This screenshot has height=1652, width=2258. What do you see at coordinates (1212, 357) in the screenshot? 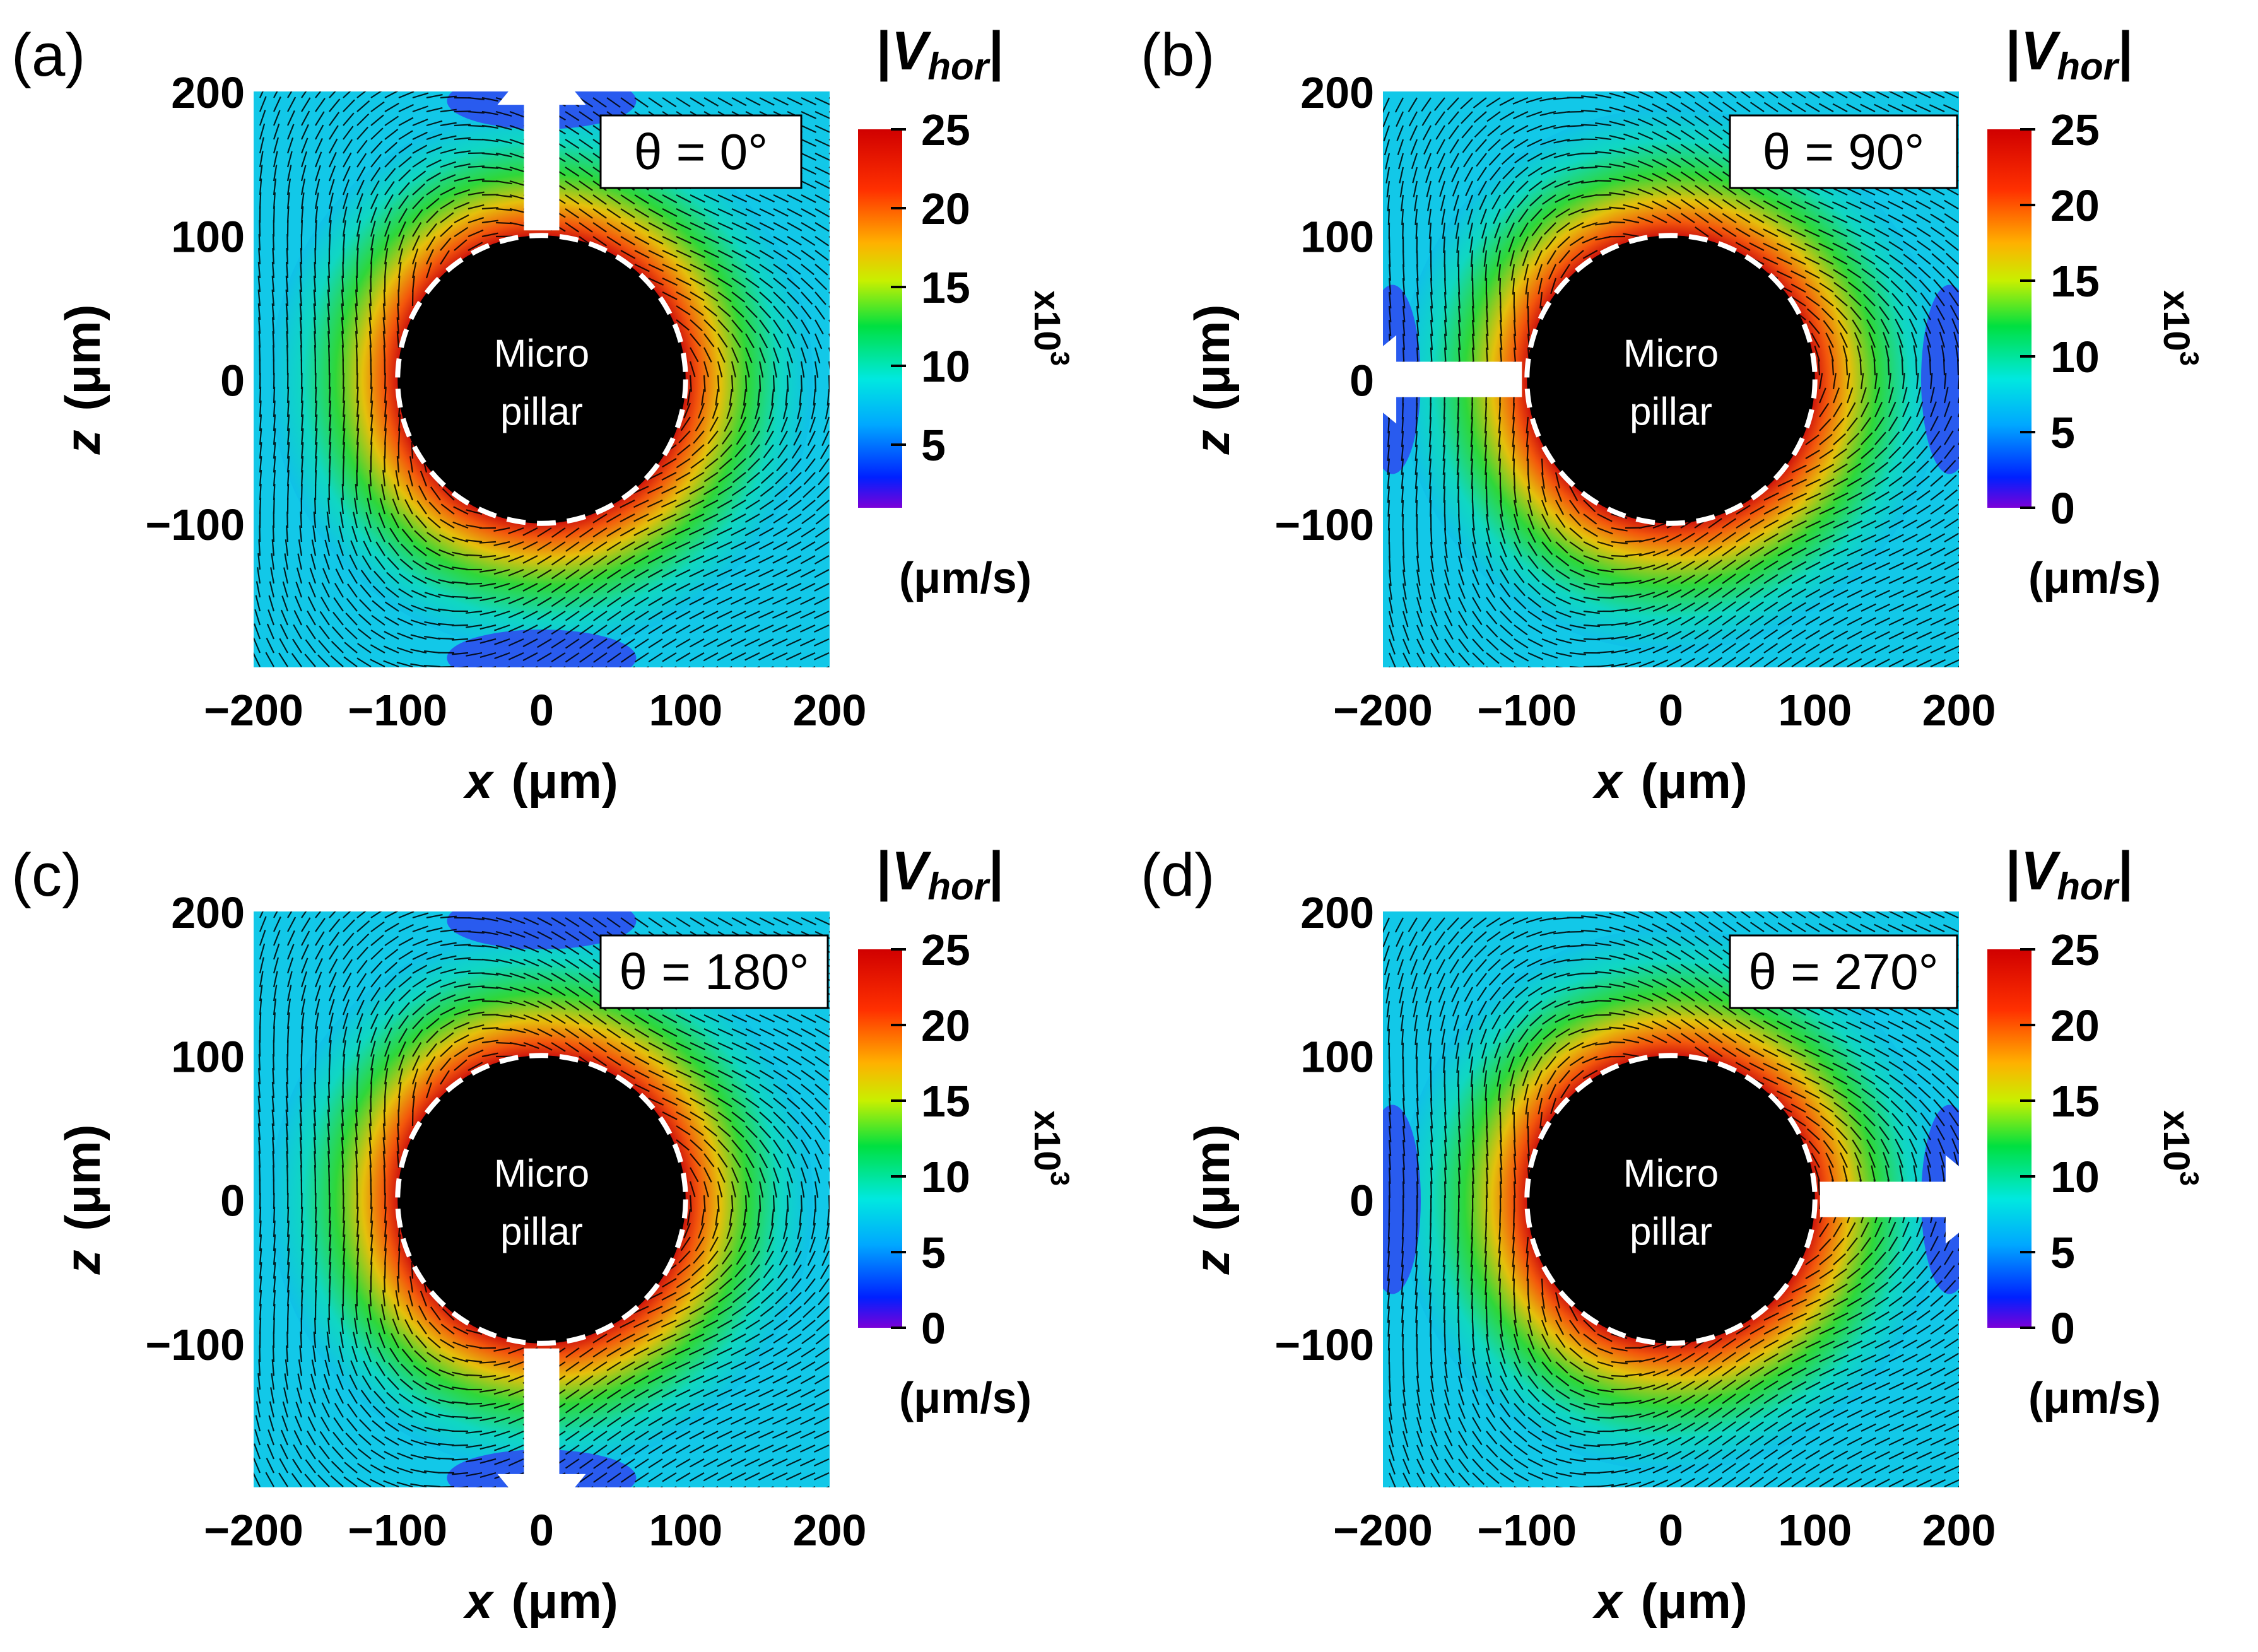
I see `y-axis-unit: (μm)` at bounding box center [1212, 357].